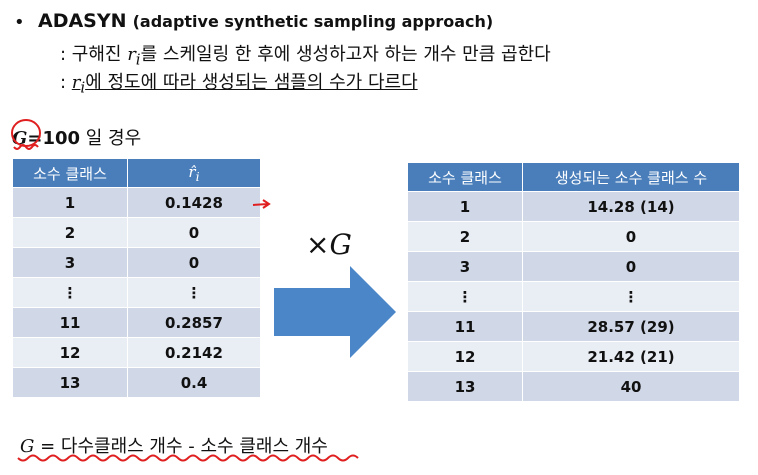 This screenshot has height=475, width=758. Describe the element at coordinates (631, 177) in the screenshot. I see `gen-table-header-count: 생성되는 소수 클래스 수` at that location.